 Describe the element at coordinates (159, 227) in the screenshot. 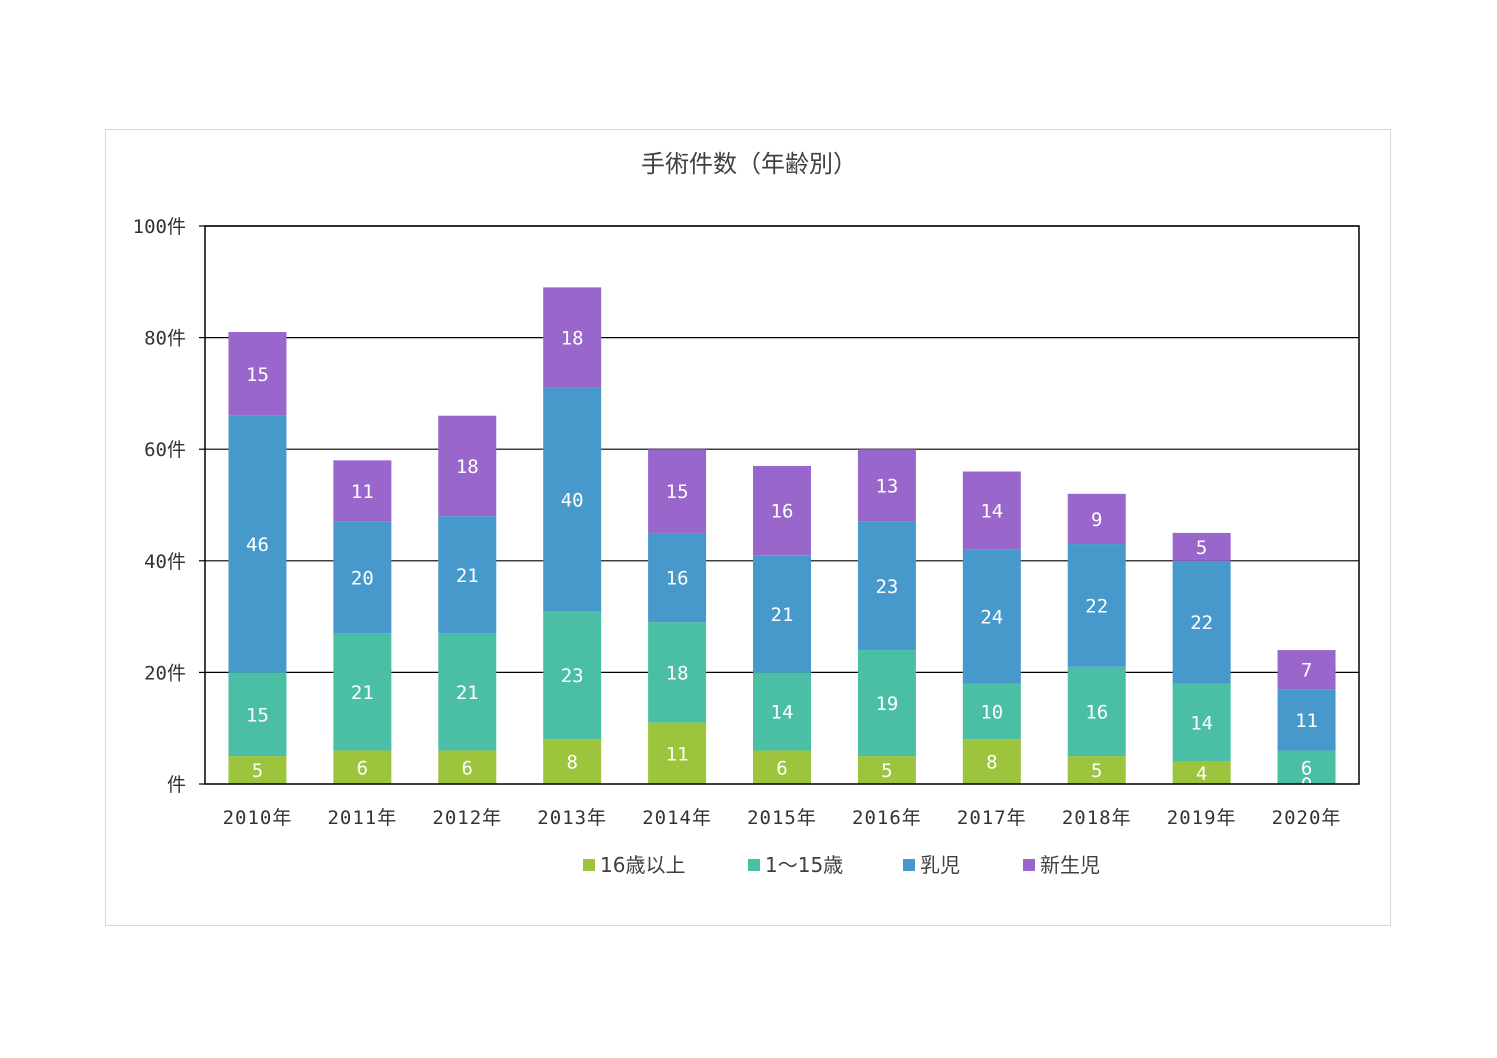

I see `y-tick-label: 100件` at that location.